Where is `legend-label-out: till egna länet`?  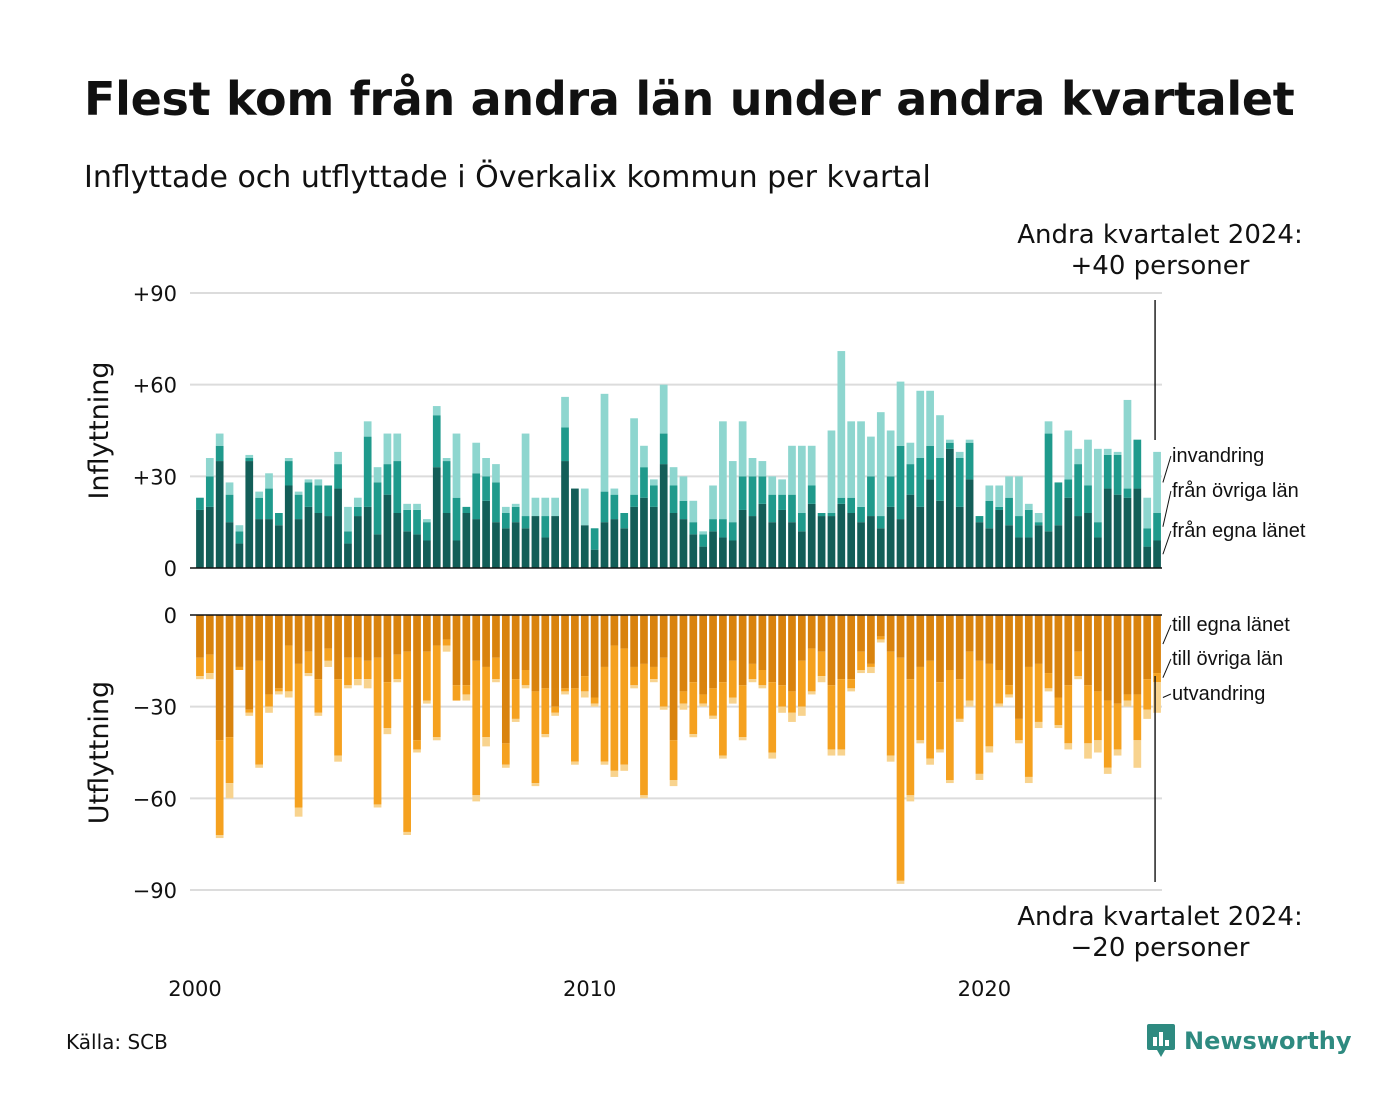
legend-label-out: till egna länet is located at coordinates (1231, 625).